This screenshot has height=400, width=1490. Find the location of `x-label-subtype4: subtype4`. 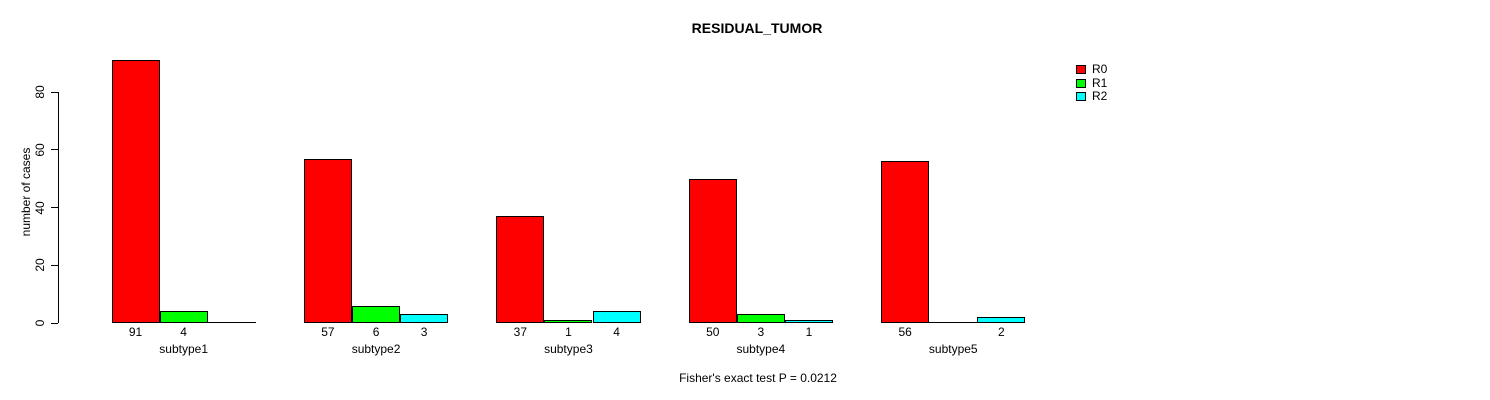

x-label-subtype4: subtype4 is located at coordinates (761, 349).